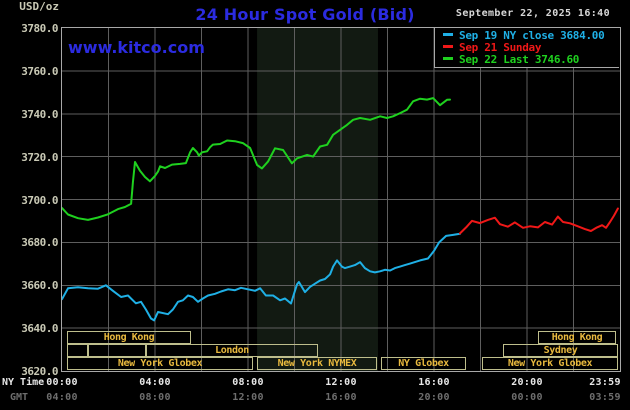 The width and height of the screenshot is (630, 410). Describe the element at coordinates (39, 329) in the screenshot. I see `y-tick-label: 3640.0` at that location.